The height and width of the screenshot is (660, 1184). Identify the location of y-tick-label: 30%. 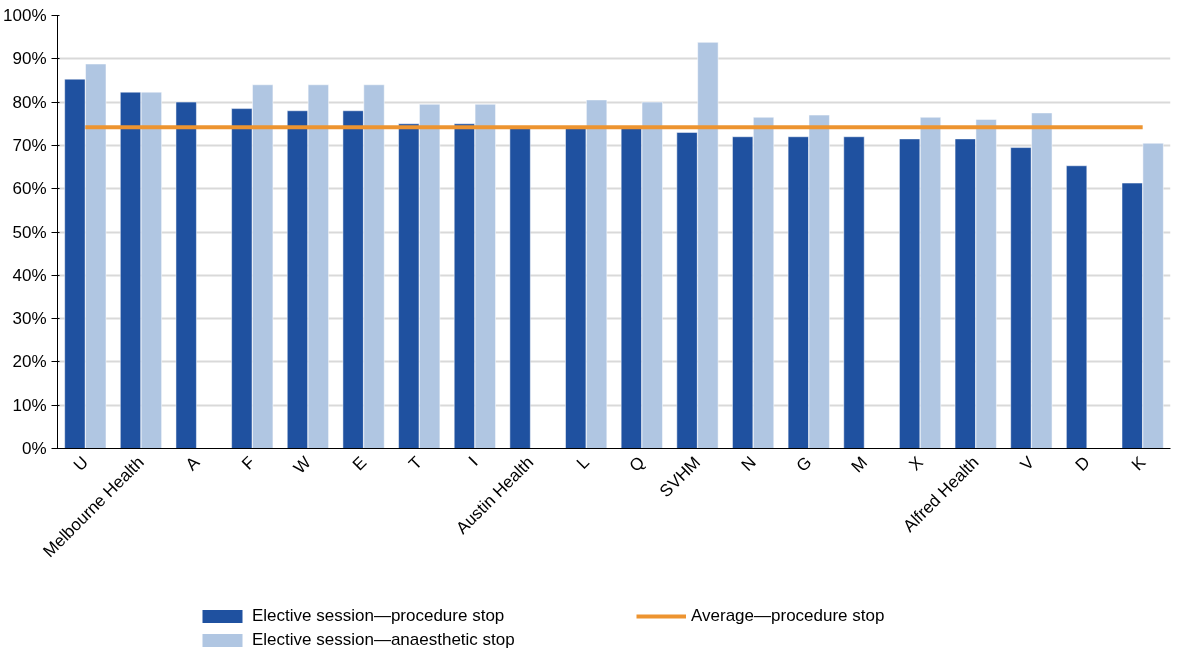
(29, 319).